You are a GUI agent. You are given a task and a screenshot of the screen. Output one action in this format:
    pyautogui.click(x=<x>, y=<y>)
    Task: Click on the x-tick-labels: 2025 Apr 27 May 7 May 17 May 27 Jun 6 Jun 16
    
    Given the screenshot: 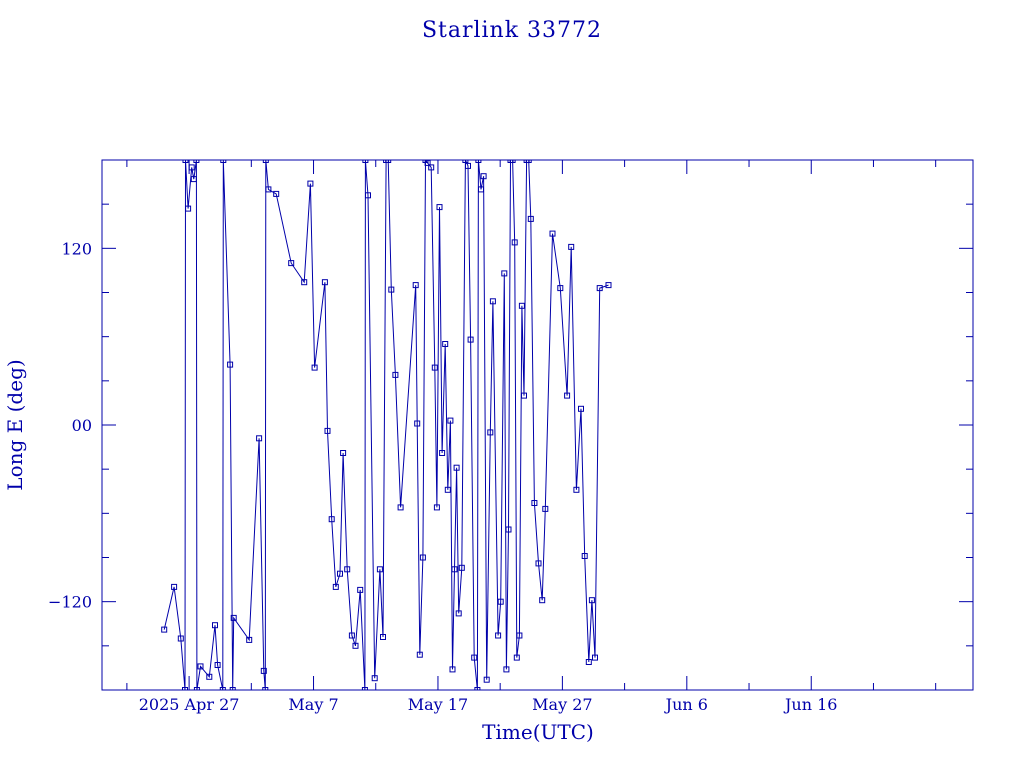 What is the action you would take?
    pyautogui.click(x=488, y=704)
    